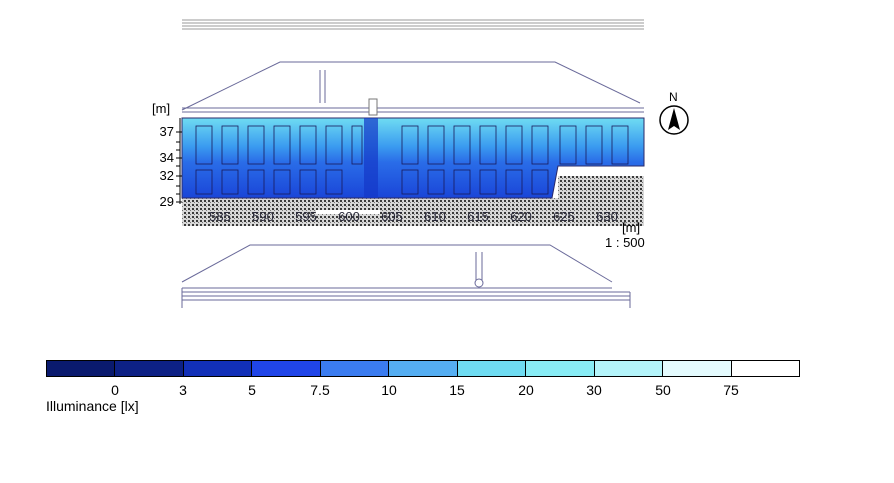 The width and height of the screenshot is (894, 483). I want to click on north-arrow-icon, so click(674, 120).